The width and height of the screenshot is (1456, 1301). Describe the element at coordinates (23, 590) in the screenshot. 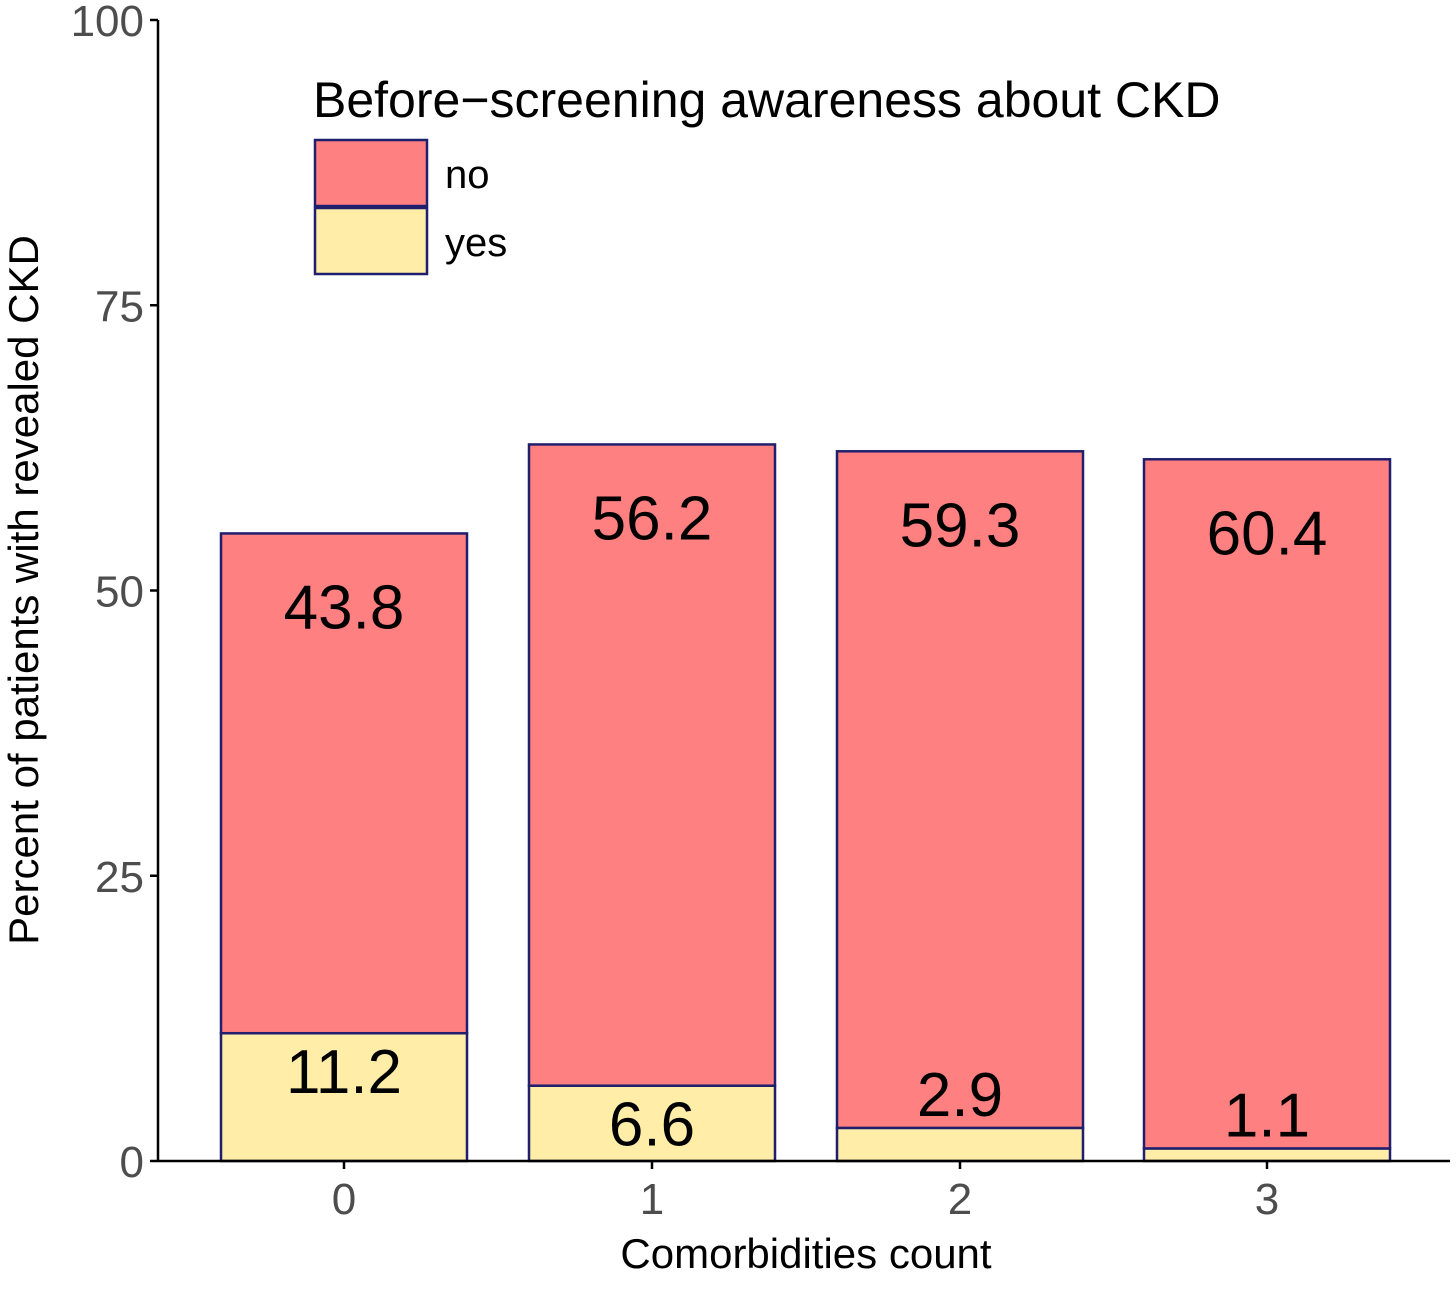

I see `y-axis-title: Percent of patients with revealed CKD` at that location.